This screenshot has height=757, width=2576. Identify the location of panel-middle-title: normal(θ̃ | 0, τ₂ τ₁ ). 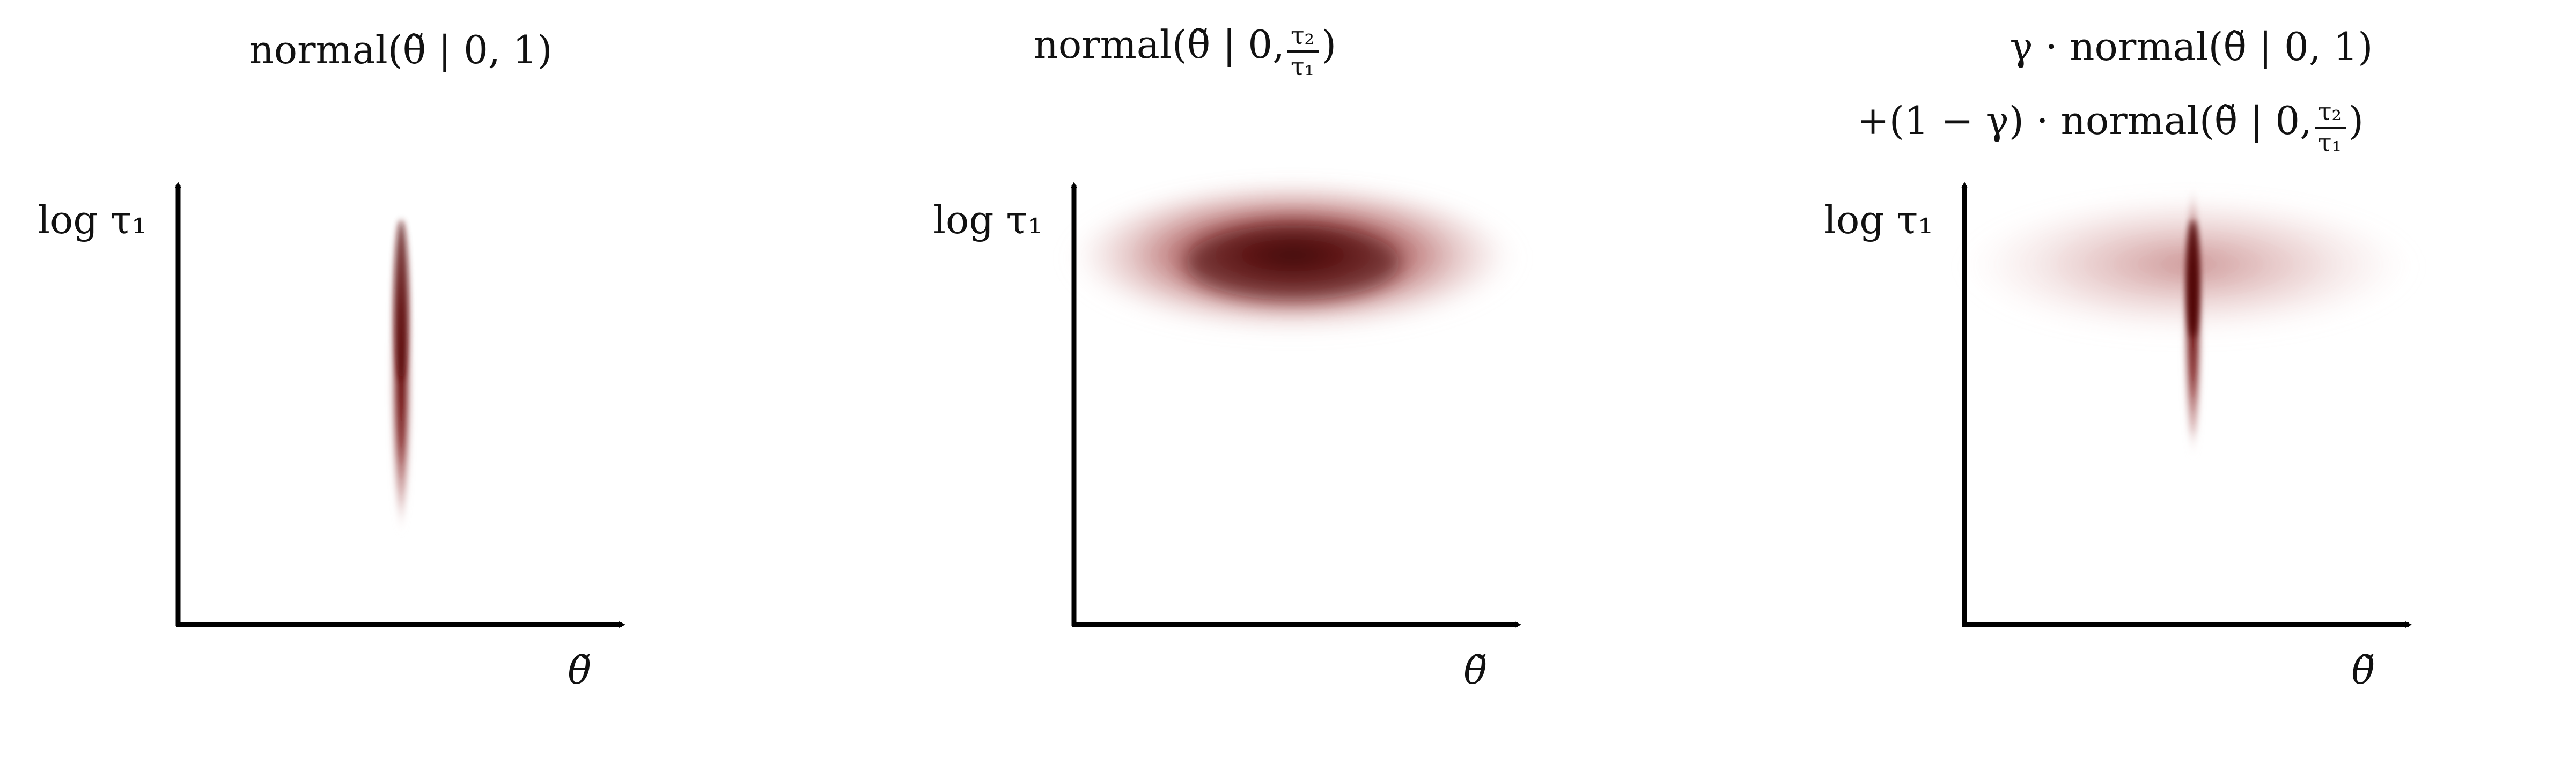
(1184, 51).